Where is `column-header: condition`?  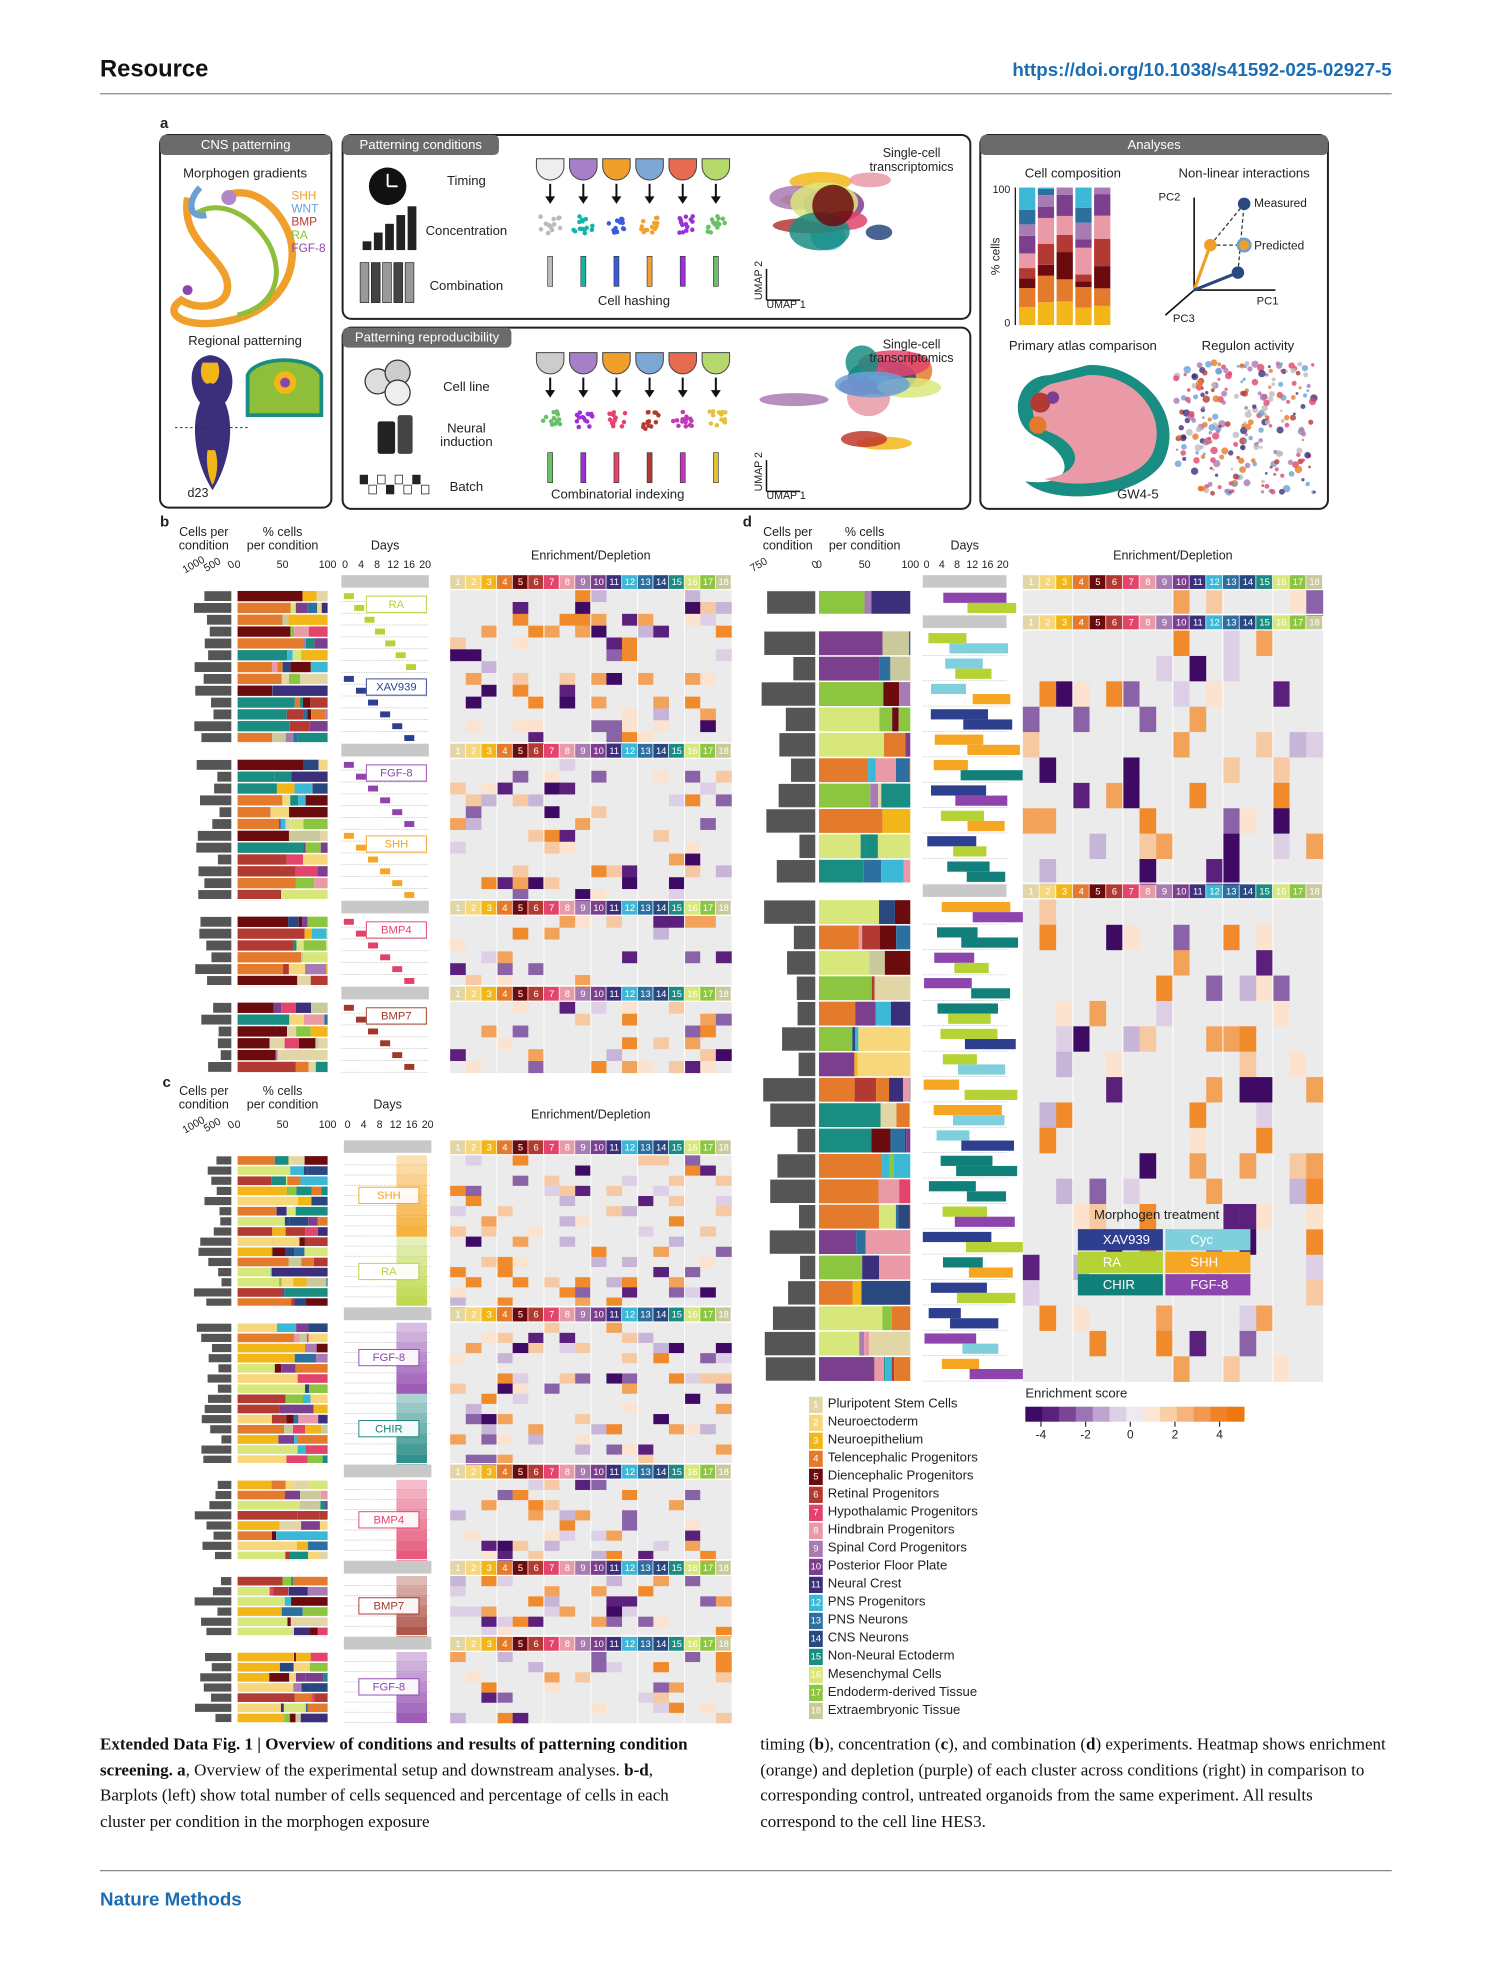 column-header: condition is located at coordinates (788, 546).